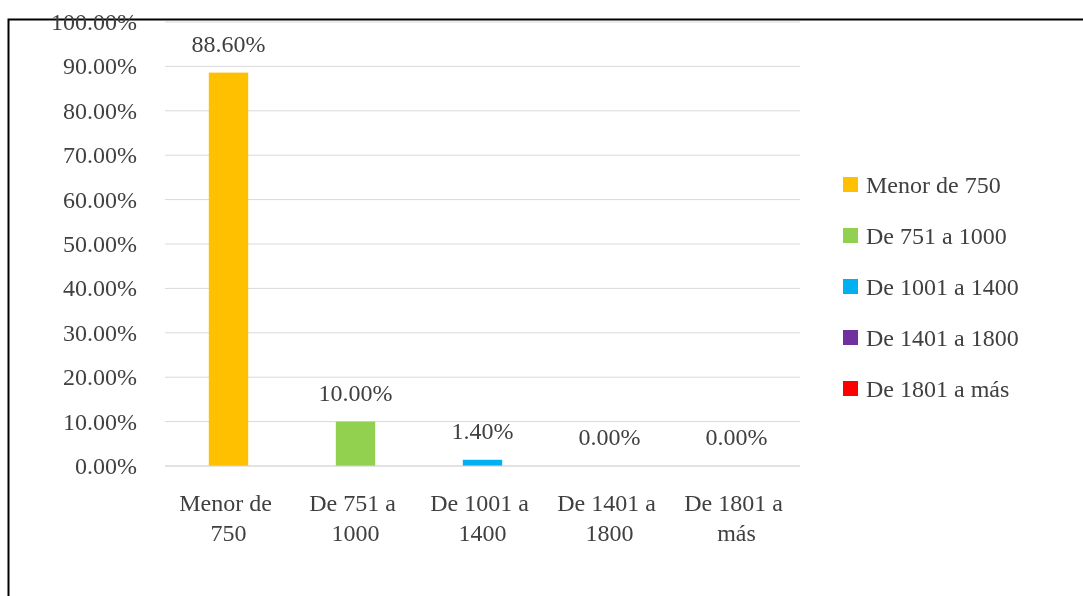  I want to click on legend-label: De 1801 a más, so click(938, 389).